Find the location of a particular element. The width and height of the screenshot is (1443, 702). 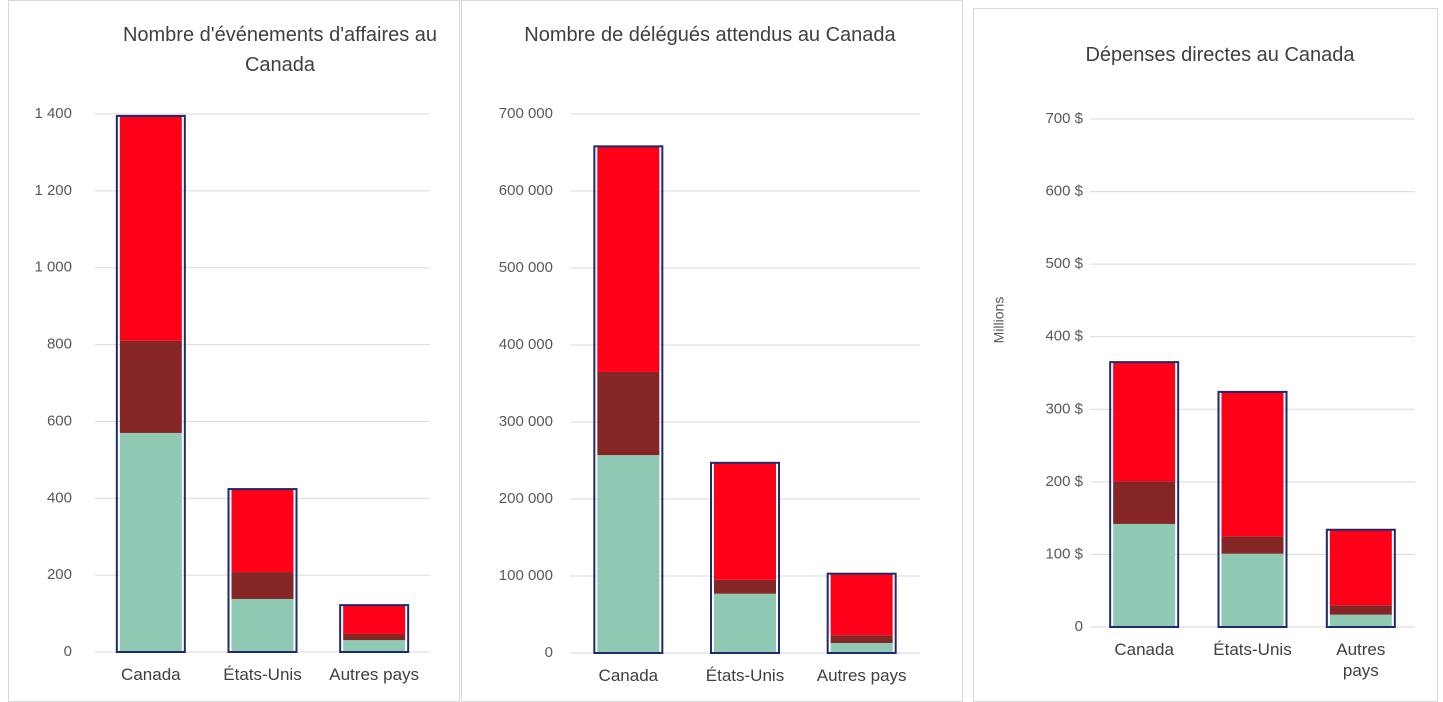

chart-title: Nombre d'événements d'affaires au Canada is located at coordinates (280, 50).